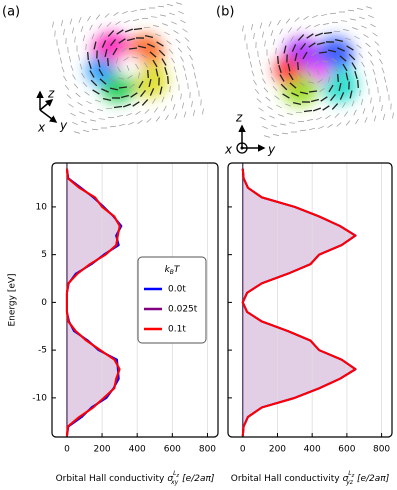  Describe the element at coordinates (346, 479) in the screenshot. I see `label-symbol: σ` at that location.